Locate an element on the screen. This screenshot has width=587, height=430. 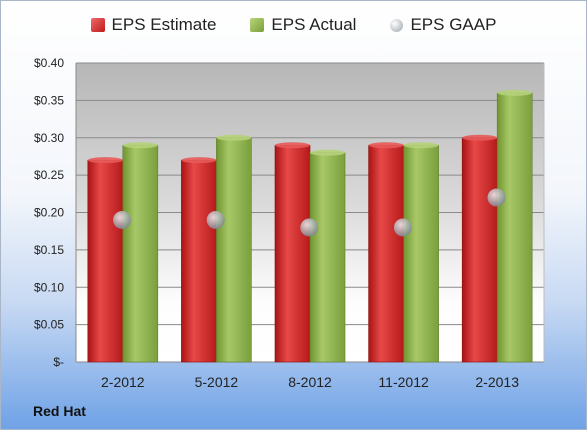
chart-legend: EPS Estimate EPS Actual EPS GAAP is located at coordinates (293, 25).